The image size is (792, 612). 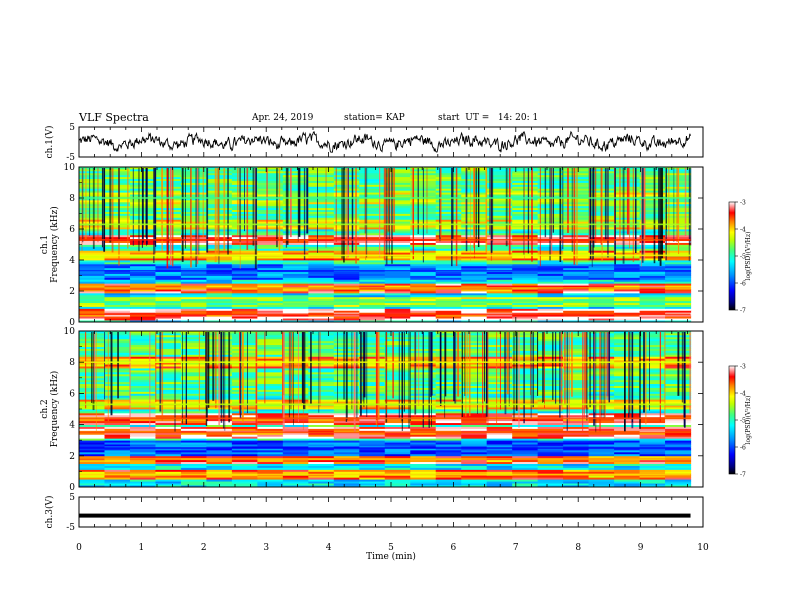 I want to click on x-tick-label: 10, so click(x=703, y=548).